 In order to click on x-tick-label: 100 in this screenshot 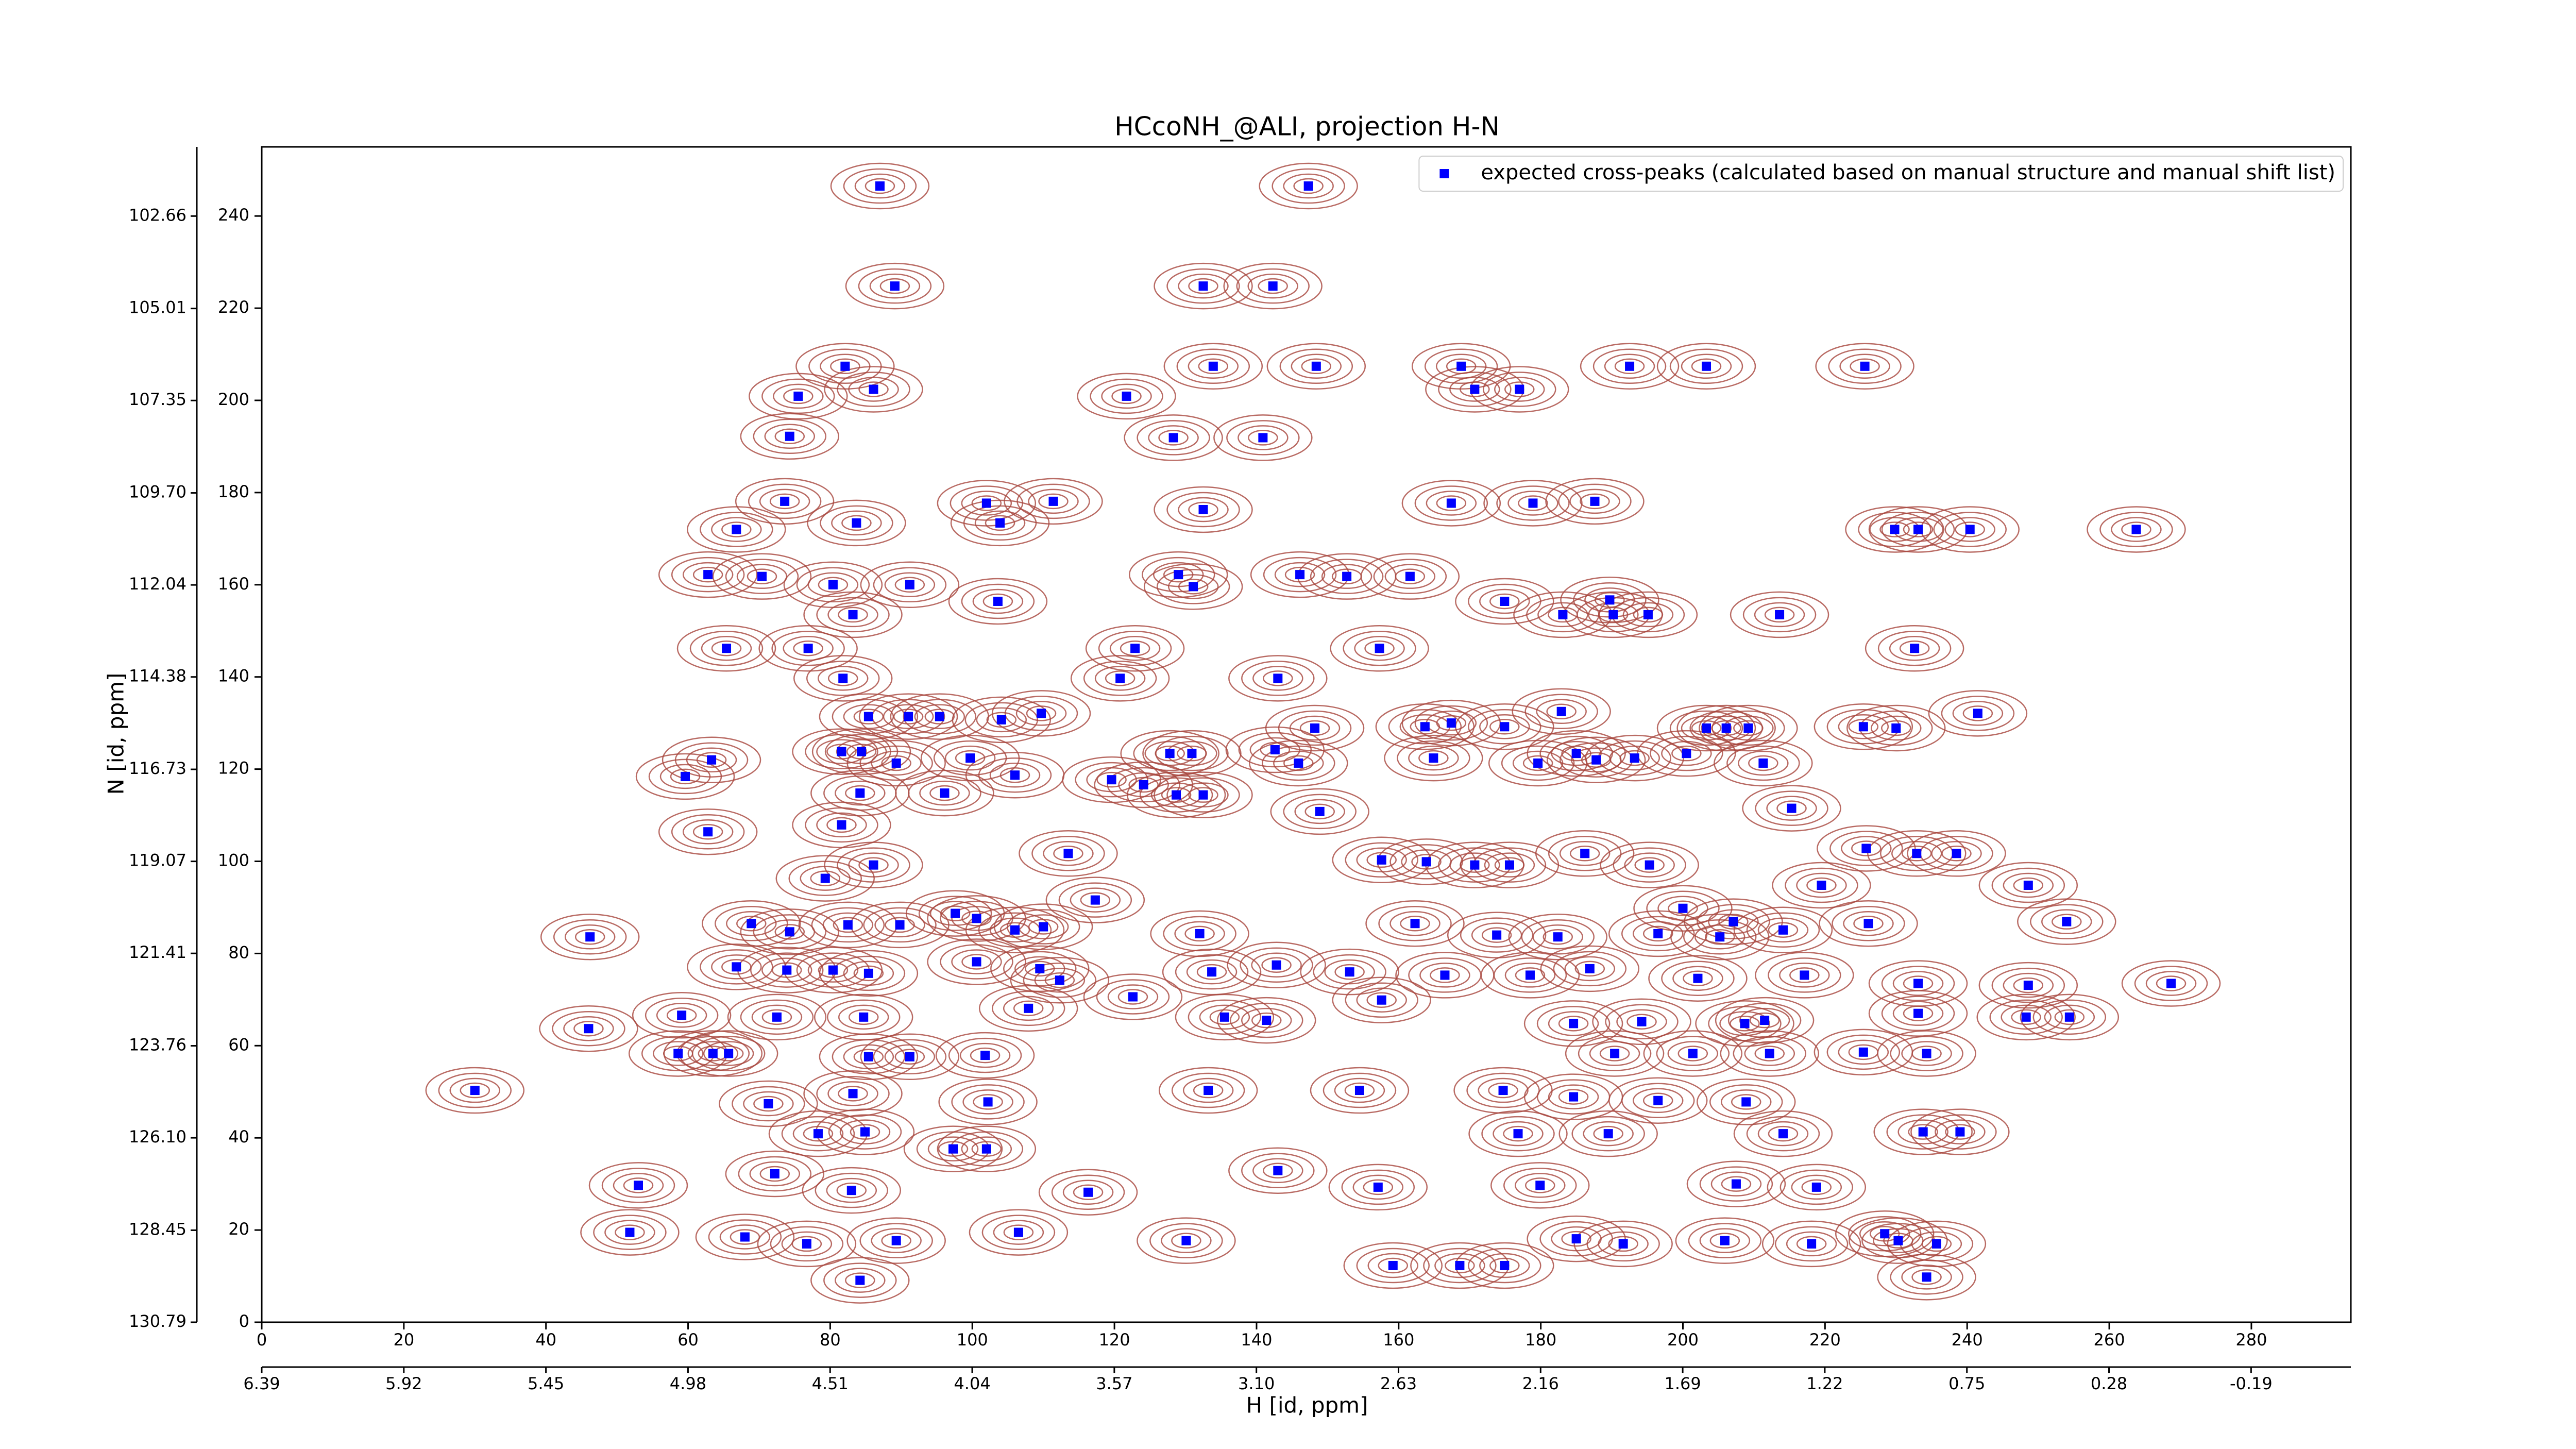, I will do `click(972, 1340)`.